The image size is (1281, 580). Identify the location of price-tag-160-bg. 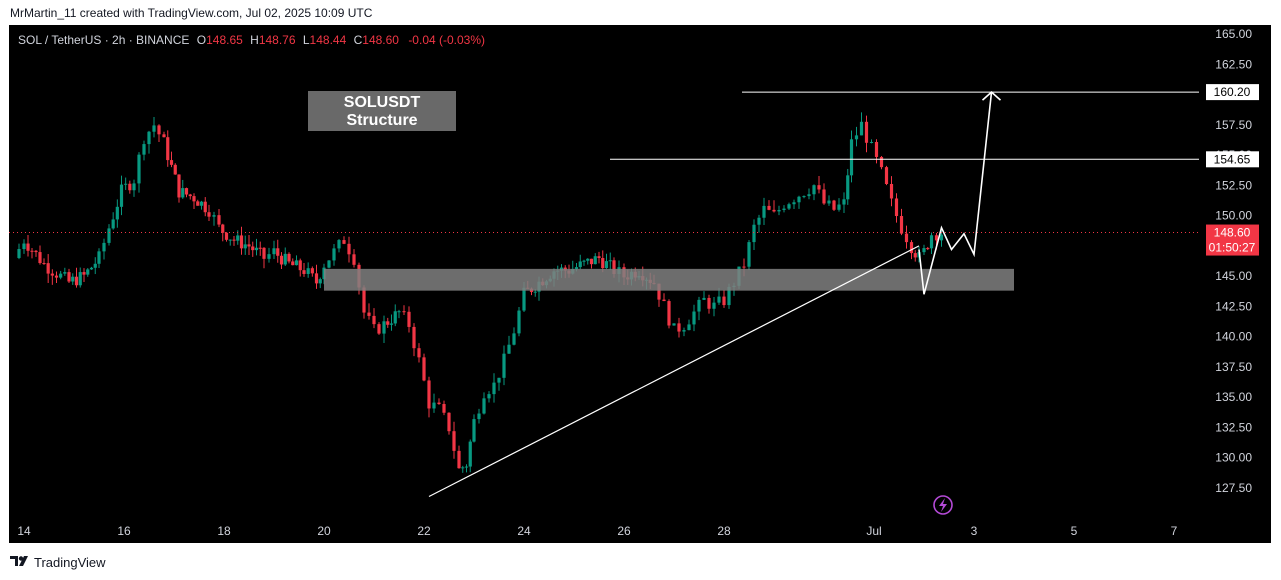
(1232, 92).